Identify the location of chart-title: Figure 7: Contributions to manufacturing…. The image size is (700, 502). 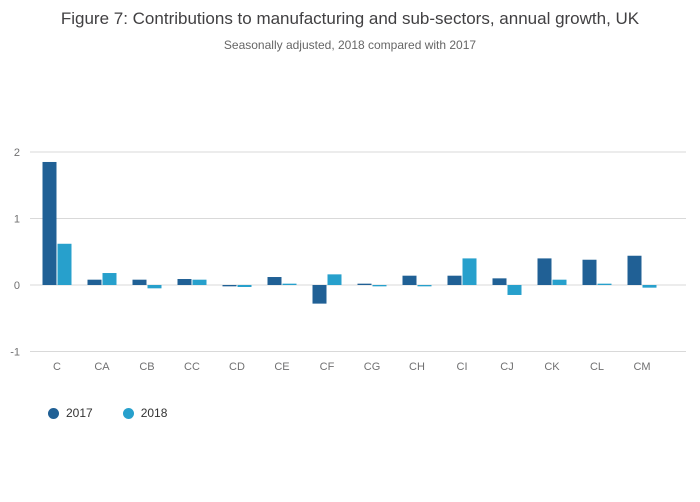
(350, 18).